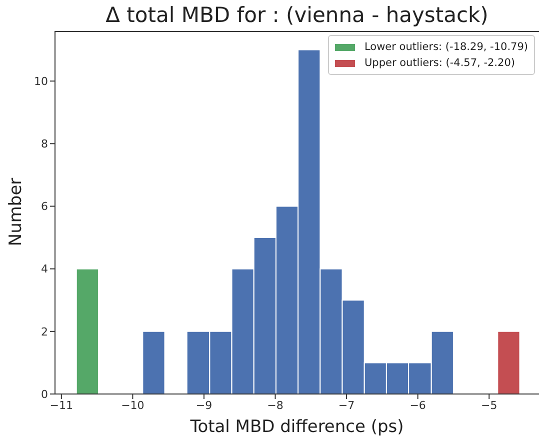  Describe the element at coordinates (204, 405) in the screenshot. I see `x-tick-label: −9` at that location.